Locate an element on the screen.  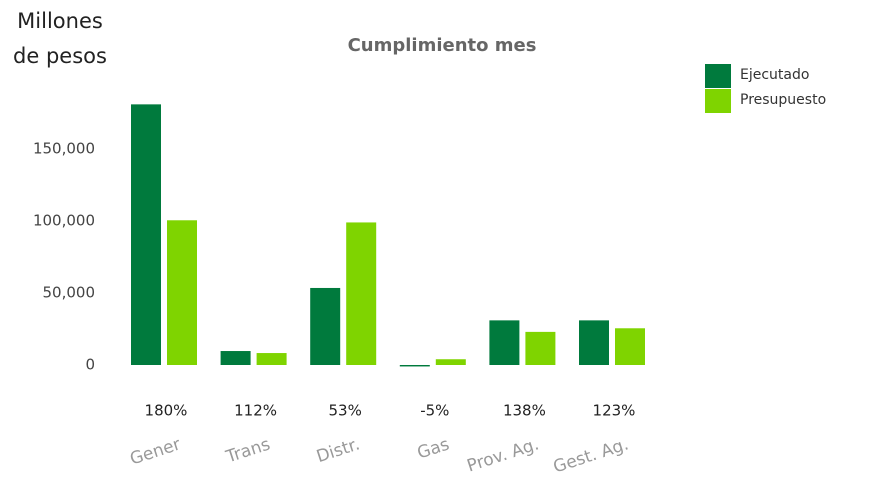
bar-annotation: 53% is located at coordinates (345, 411).